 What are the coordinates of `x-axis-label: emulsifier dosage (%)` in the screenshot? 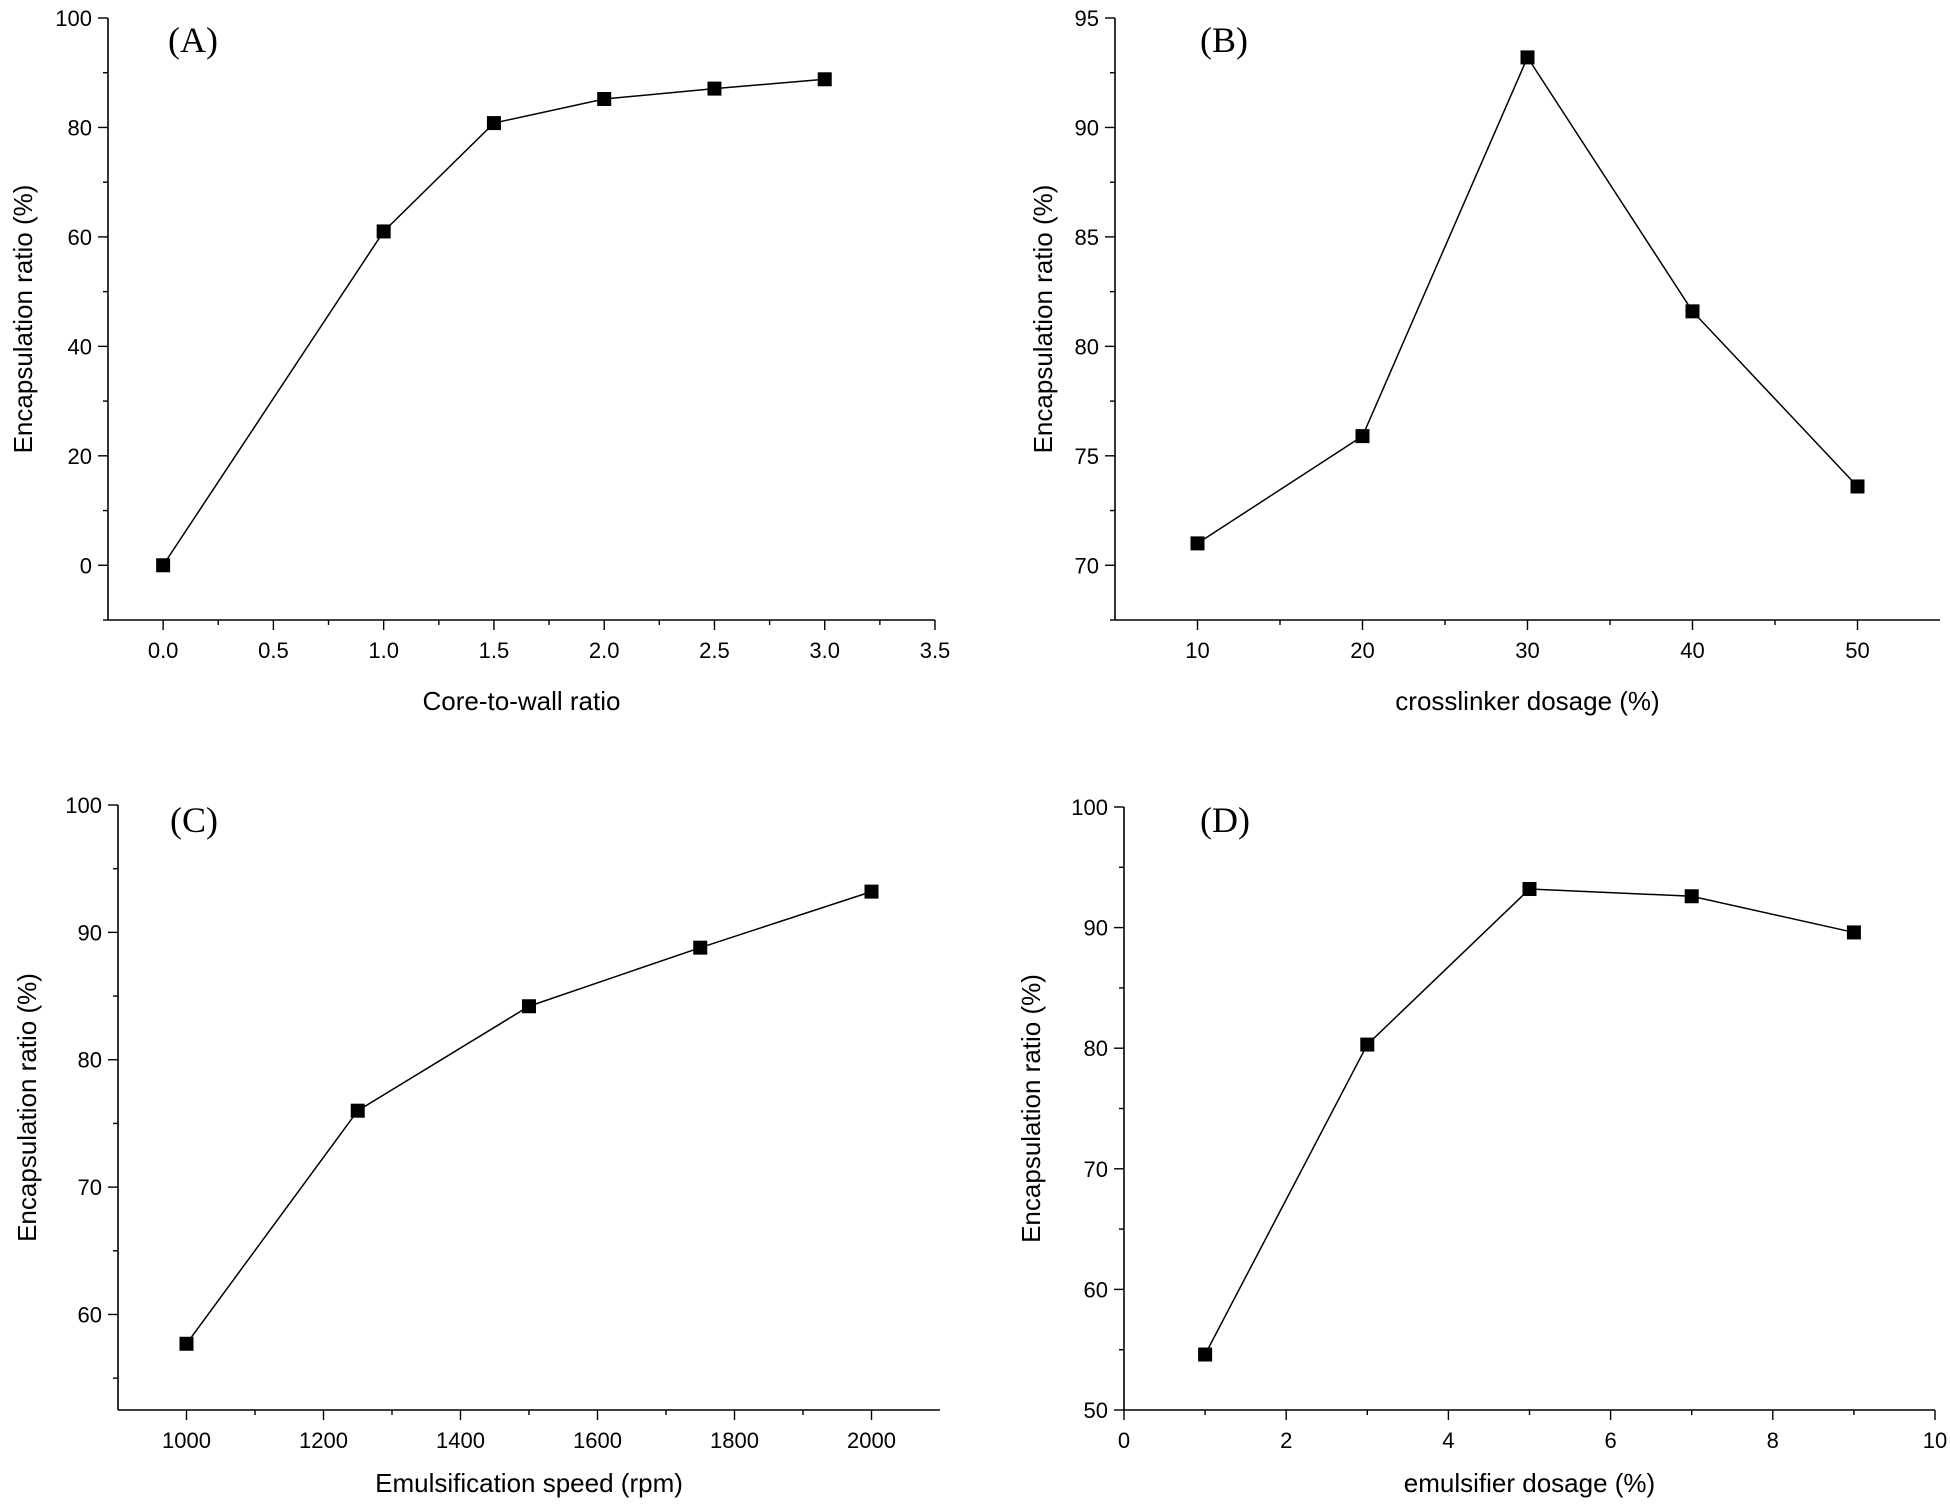 It's located at (1529, 1483).